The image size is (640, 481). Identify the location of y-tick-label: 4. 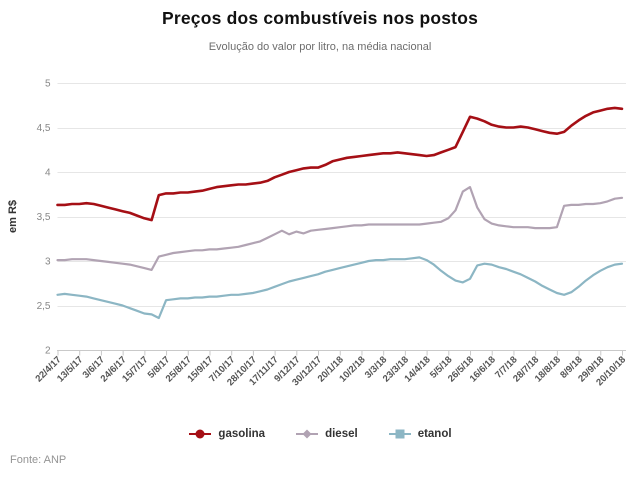
(48, 173).